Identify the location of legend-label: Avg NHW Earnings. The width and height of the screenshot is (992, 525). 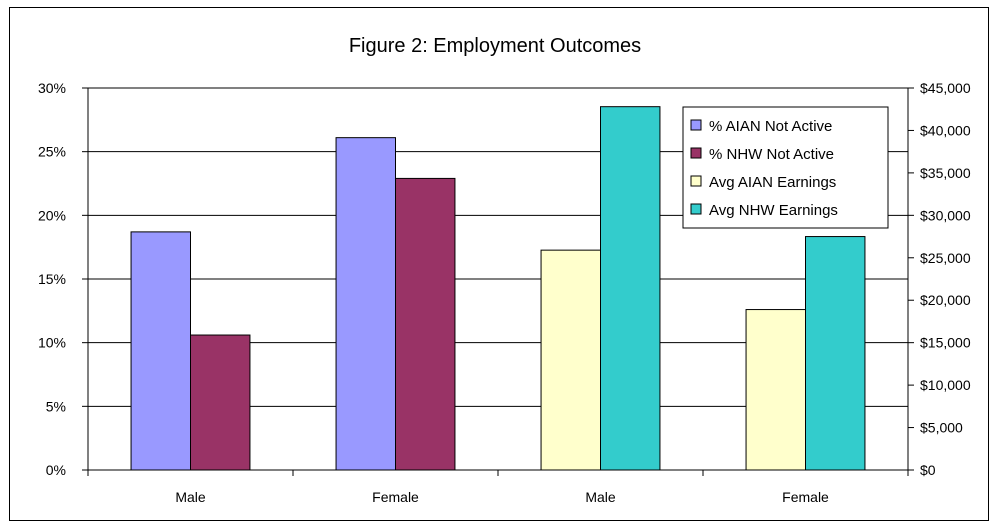
(773, 210).